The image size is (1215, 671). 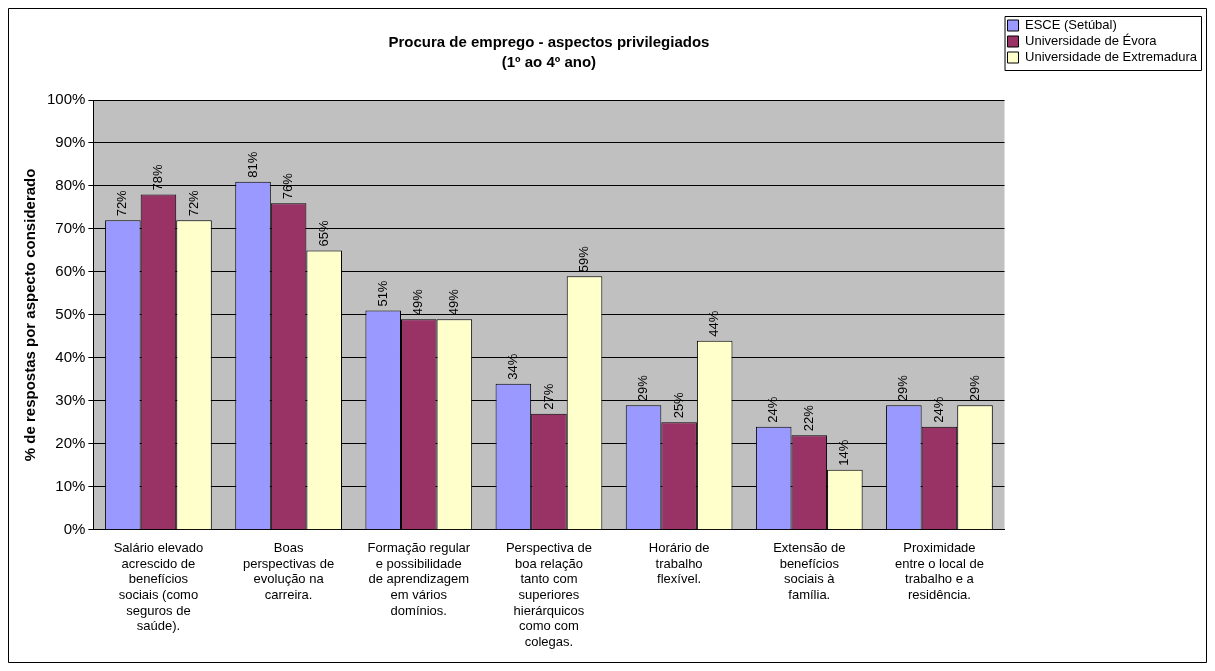 I want to click on data-label: 78%, so click(x=158, y=177).